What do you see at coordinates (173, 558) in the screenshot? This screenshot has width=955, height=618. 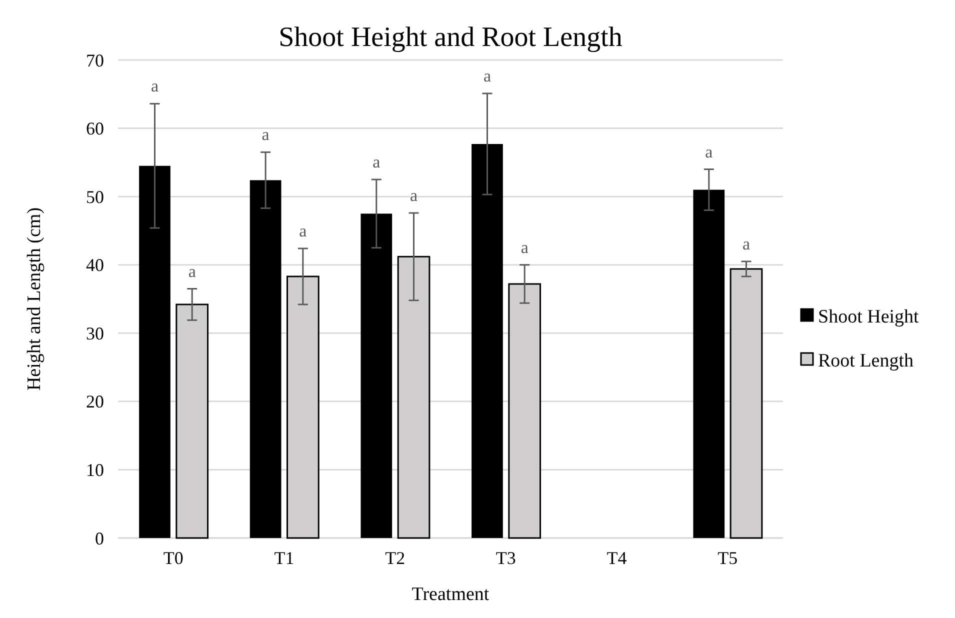 I see `x-tick-label: T0` at bounding box center [173, 558].